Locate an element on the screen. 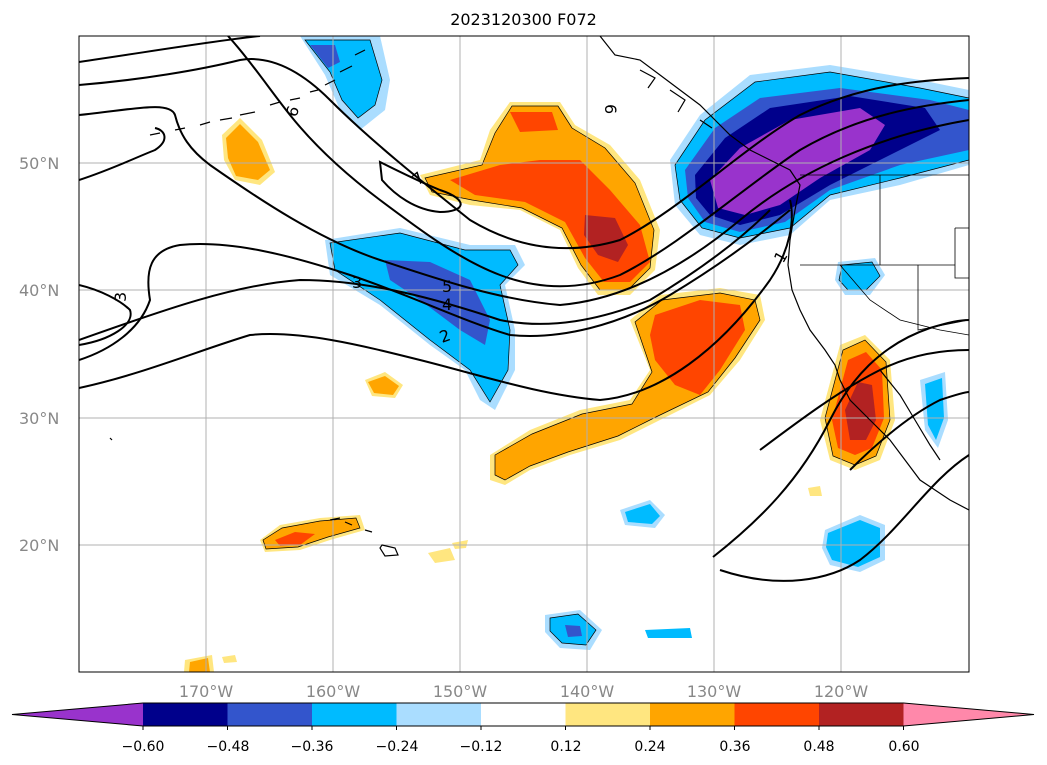 The image size is (1047, 765). lon-label-120w: 120°W is located at coordinates (841, 691).